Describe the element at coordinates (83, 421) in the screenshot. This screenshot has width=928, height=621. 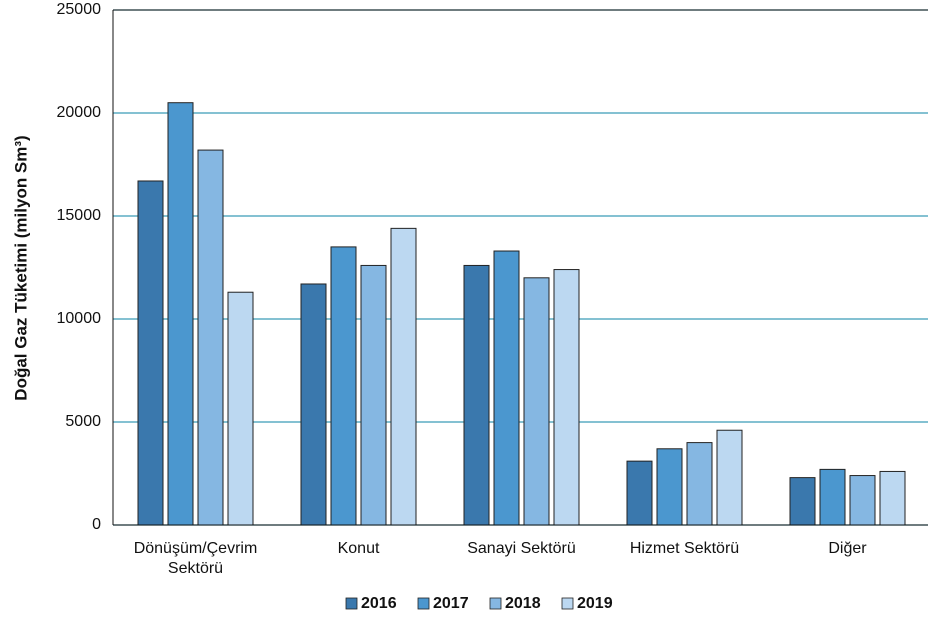
I see `y-tick-label: 5000` at that location.